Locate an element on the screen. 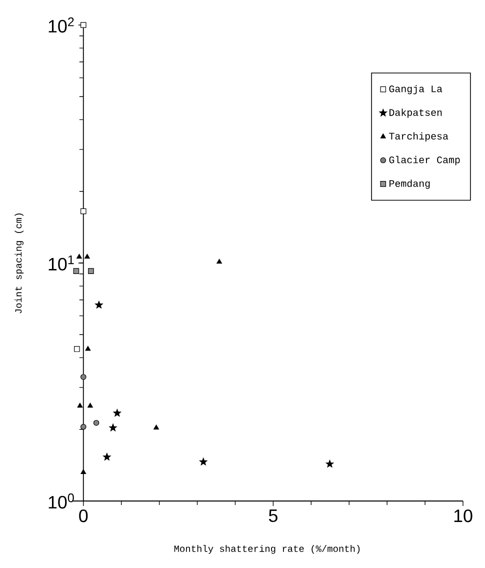  y-axis-title: Joint spacing (cm) is located at coordinates (19, 263).